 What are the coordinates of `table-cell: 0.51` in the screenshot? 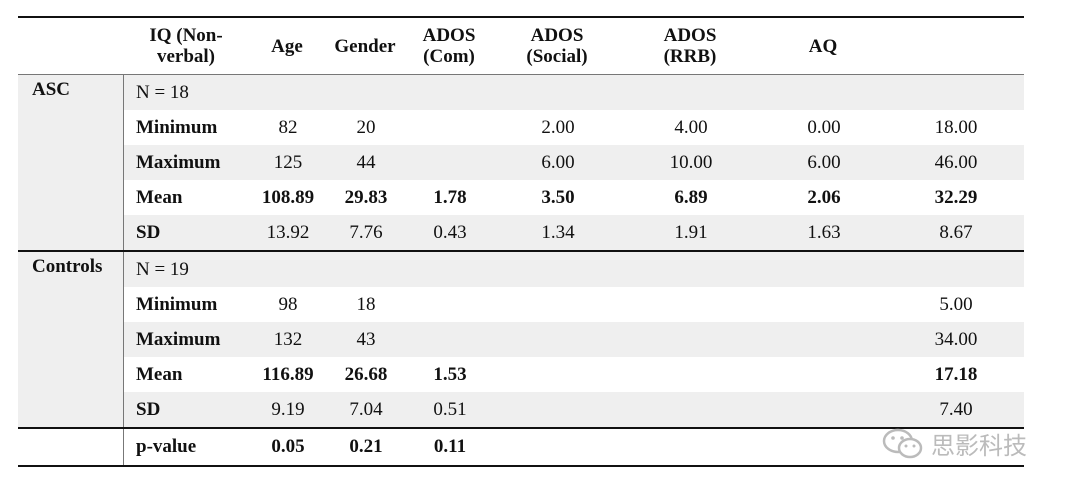 It's located at (450, 409).